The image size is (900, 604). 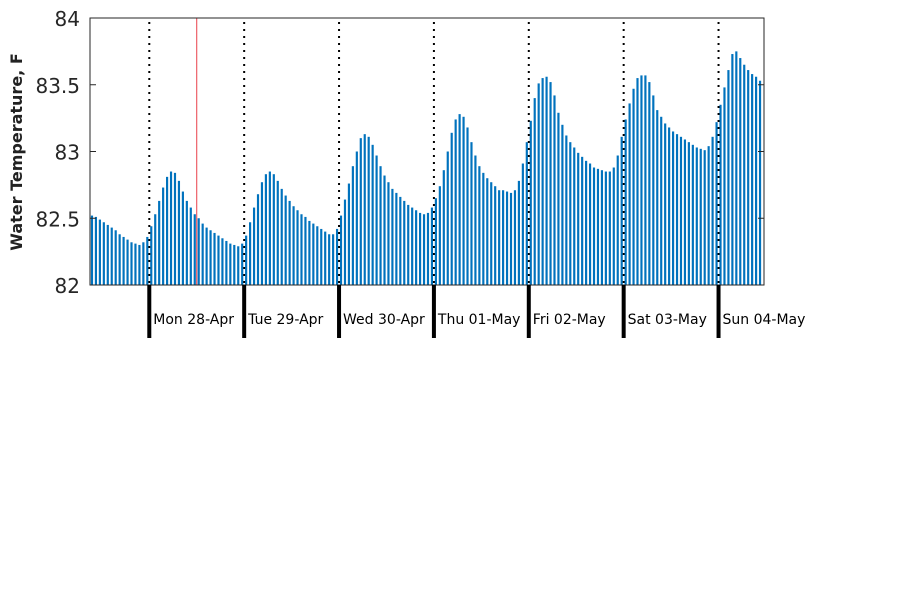 I want to click on day-label: Sun 04-May, so click(x=764, y=320).